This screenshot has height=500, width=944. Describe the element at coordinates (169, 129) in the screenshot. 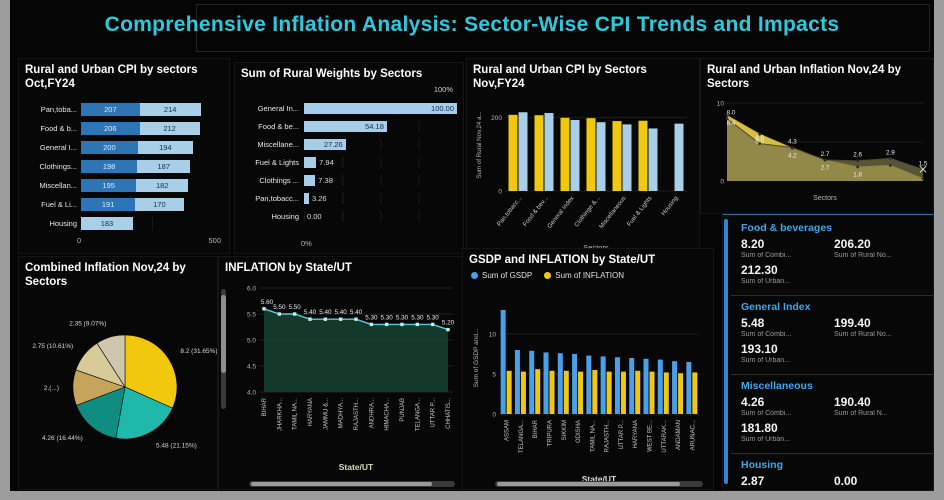

I see `bar-segment-urban: 212` at that location.